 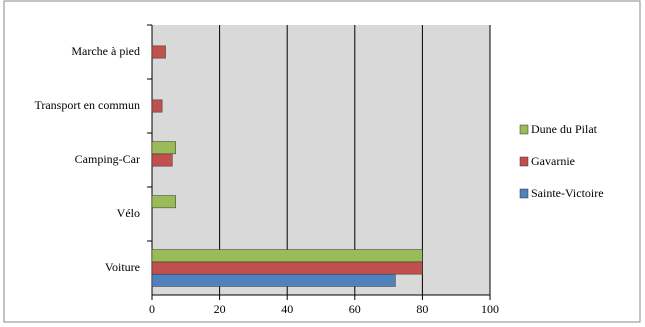 What do you see at coordinates (122, 267) in the screenshot?
I see `y-tick-label: Voiture` at bounding box center [122, 267].